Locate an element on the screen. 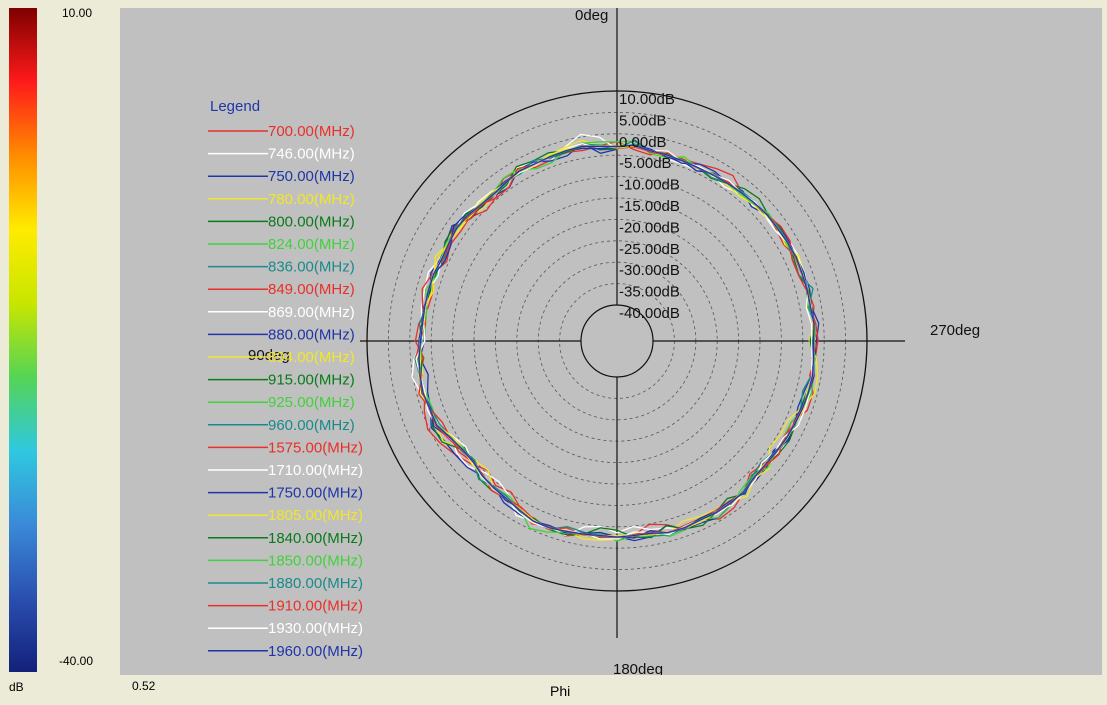 This screenshot has height=705, width=1107. ring-label: -40.00dB is located at coordinates (649, 313).